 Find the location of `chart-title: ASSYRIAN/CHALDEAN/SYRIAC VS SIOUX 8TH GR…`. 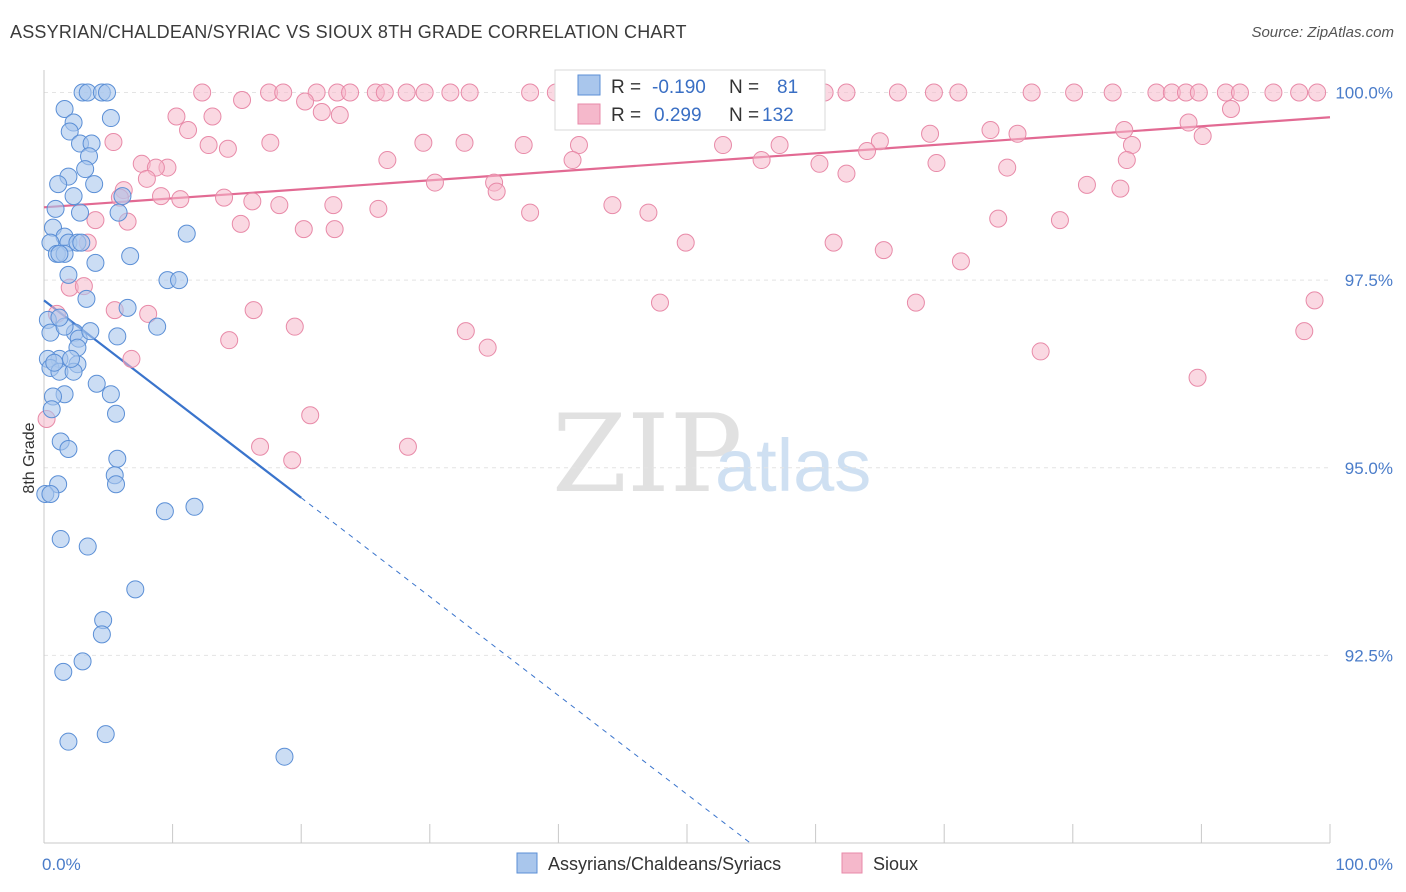

chart-title: ASSYRIAN/CHALDEAN/SYRIAC VS SIOUX 8TH GR… is located at coordinates (348, 32).